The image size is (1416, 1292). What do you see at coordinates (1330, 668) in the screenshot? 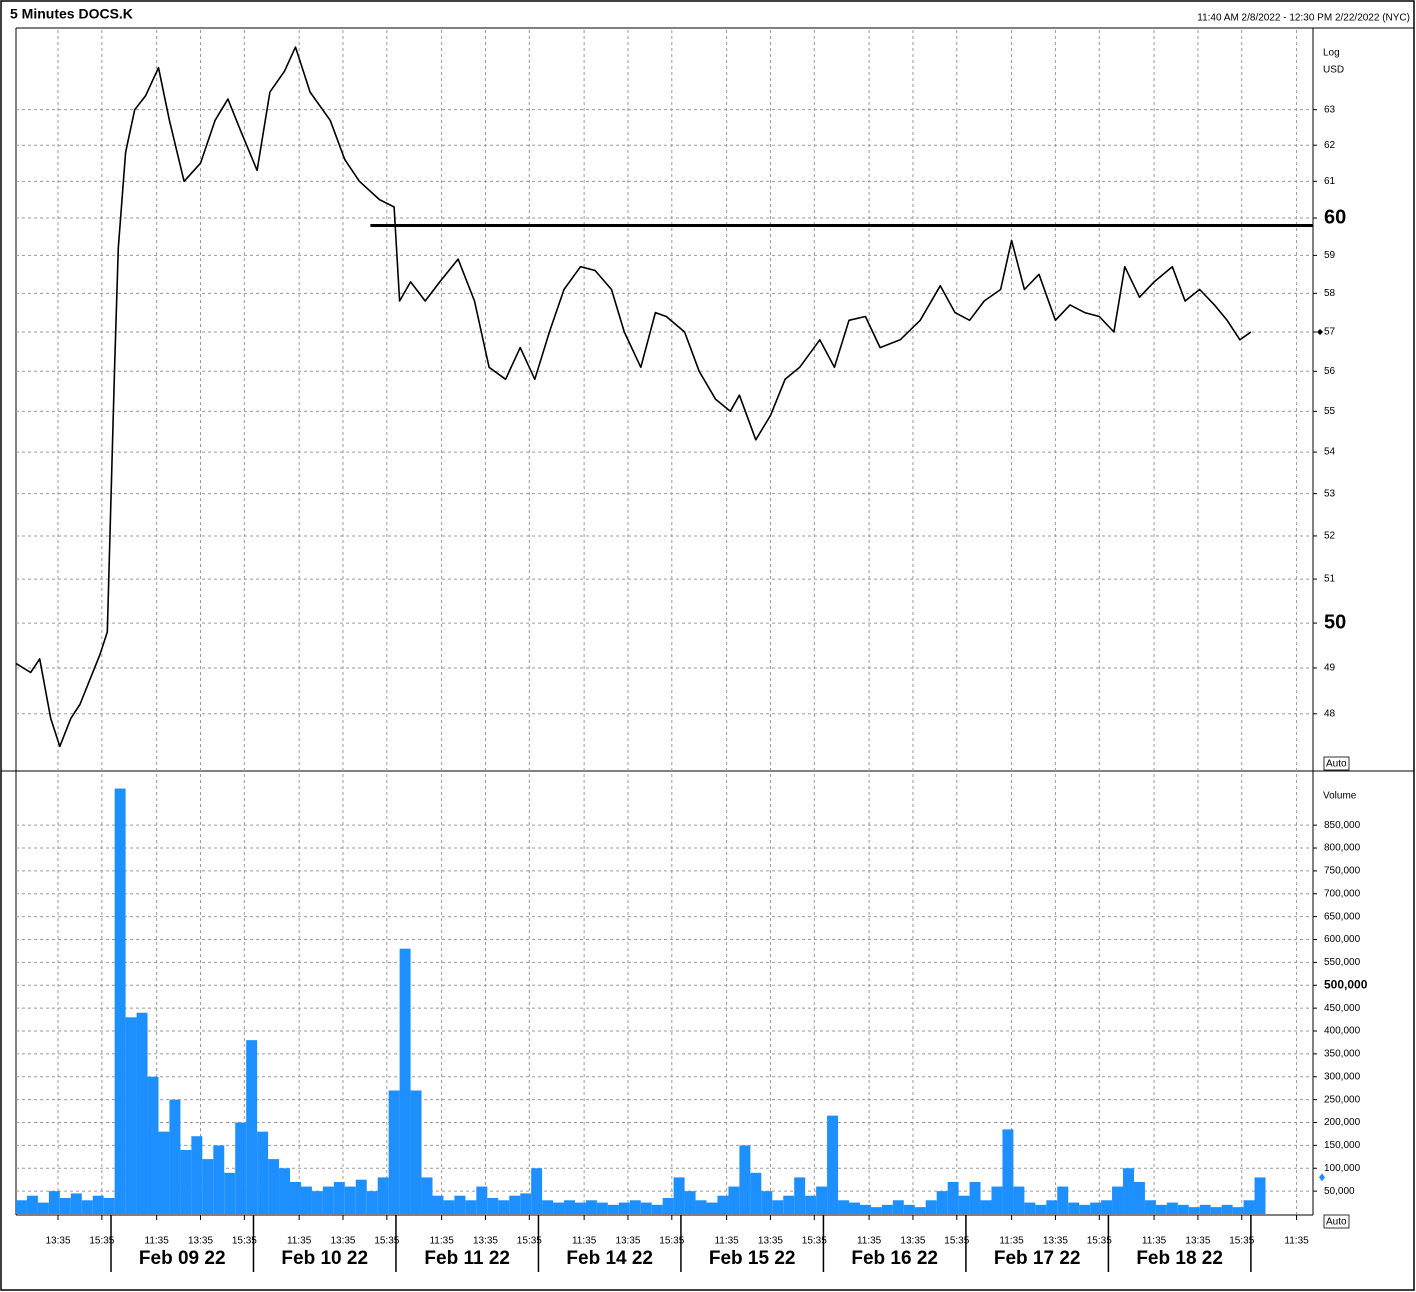
I see `y-tick-label: 49` at bounding box center [1330, 668].